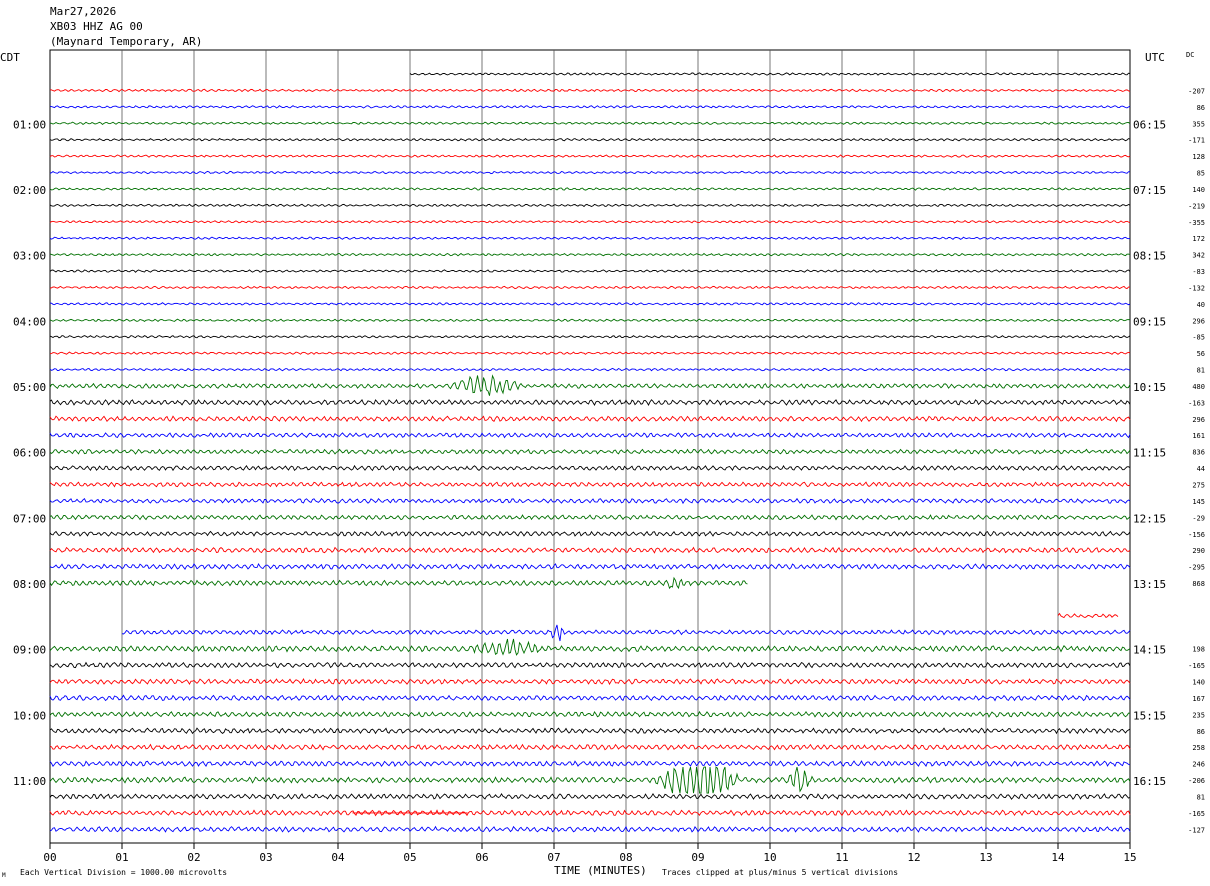 The image size is (1210, 886). Describe the element at coordinates (1198, 502) in the screenshot. I see `dc-value: 145` at that location.